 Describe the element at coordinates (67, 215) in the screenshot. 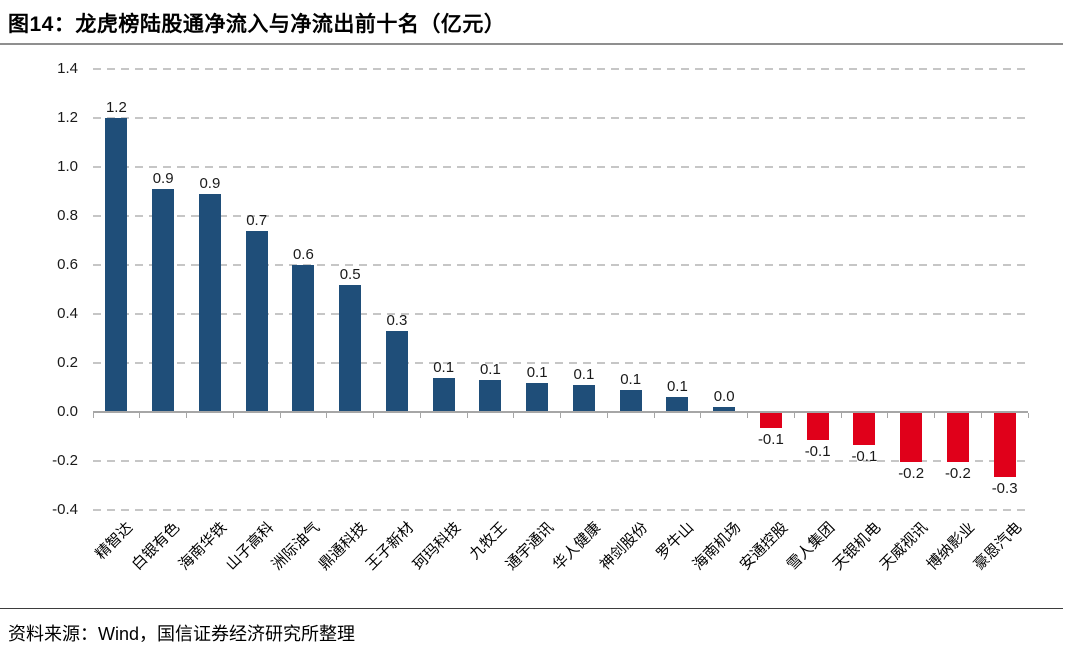

I see `y-axis-tick-label: 0.8` at that location.